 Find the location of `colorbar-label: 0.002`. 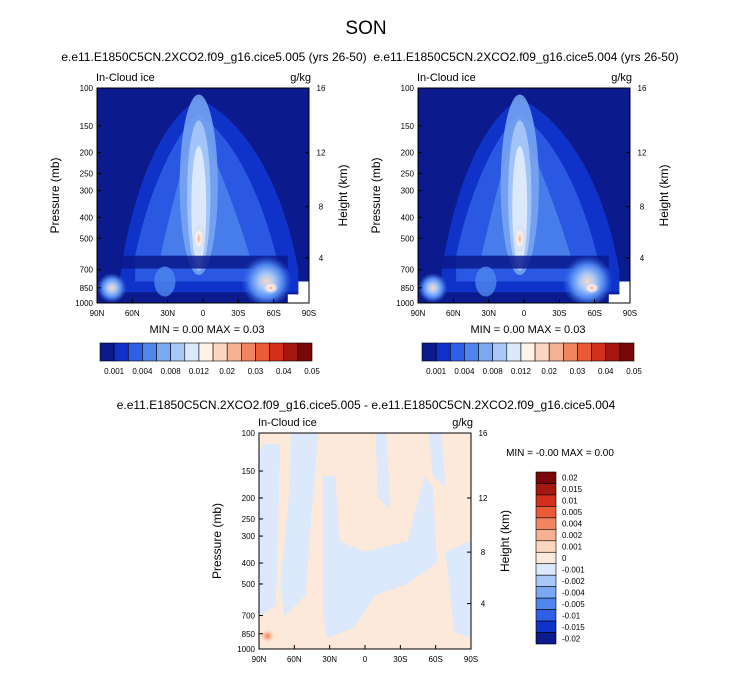

colorbar-label: 0.002 is located at coordinates (572, 535).